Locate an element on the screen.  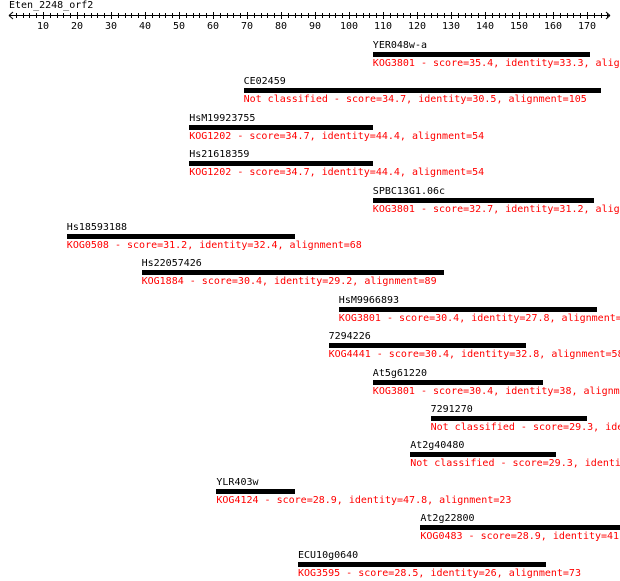
hit-name: Hs21618359 is located at coordinates (219, 155).